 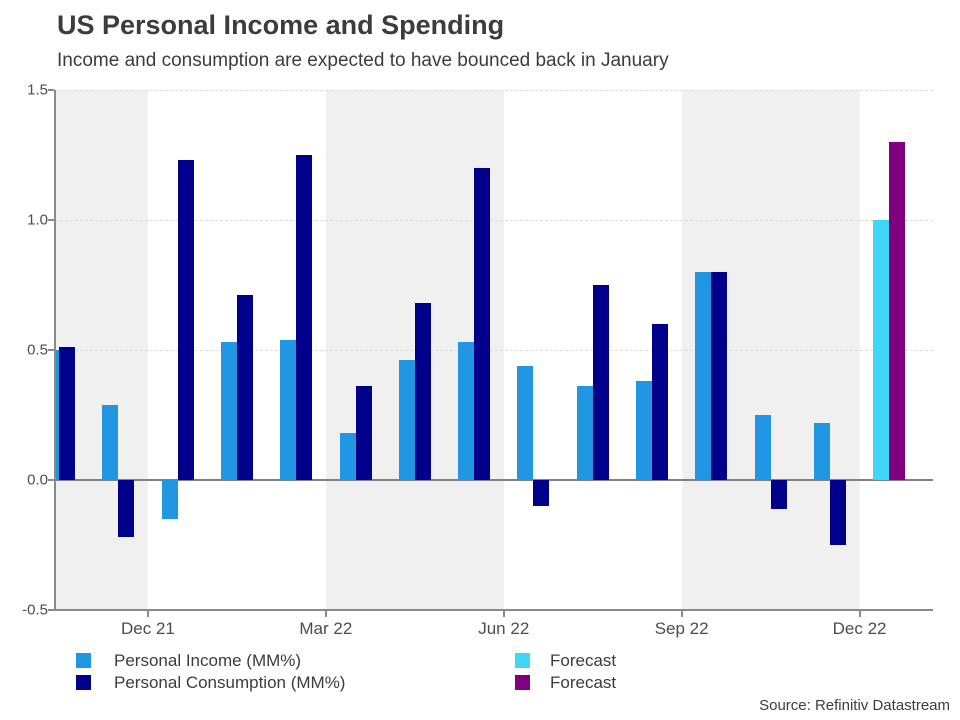 I want to click on y-tick-label: 0.5, so click(x=37, y=350).